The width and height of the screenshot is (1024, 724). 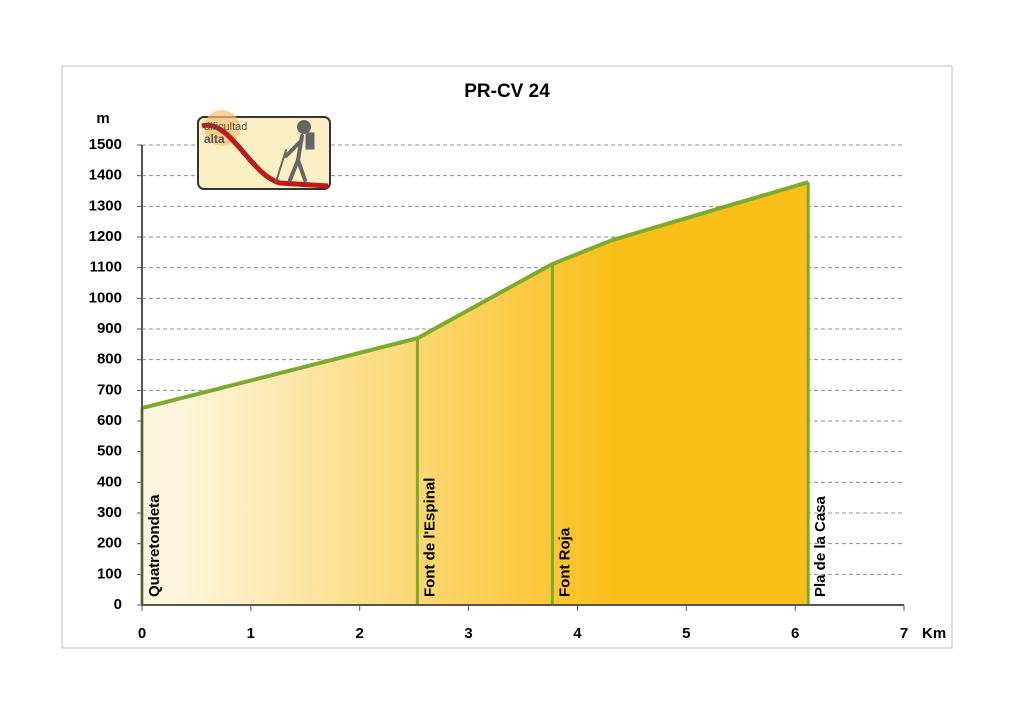 What do you see at coordinates (118, 604) in the screenshot?
I see `y-tick-label: 0` at bounding box center [118, 604].